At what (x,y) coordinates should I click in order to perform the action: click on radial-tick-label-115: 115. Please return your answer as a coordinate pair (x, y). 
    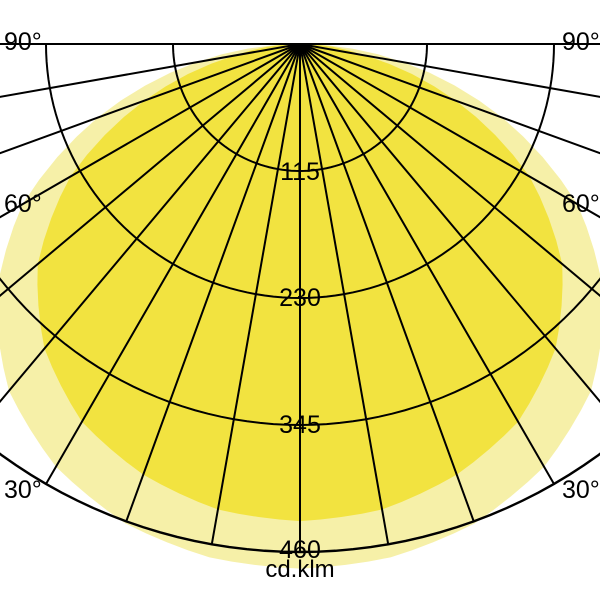
    Looking at the image, I should click on (300, 172).